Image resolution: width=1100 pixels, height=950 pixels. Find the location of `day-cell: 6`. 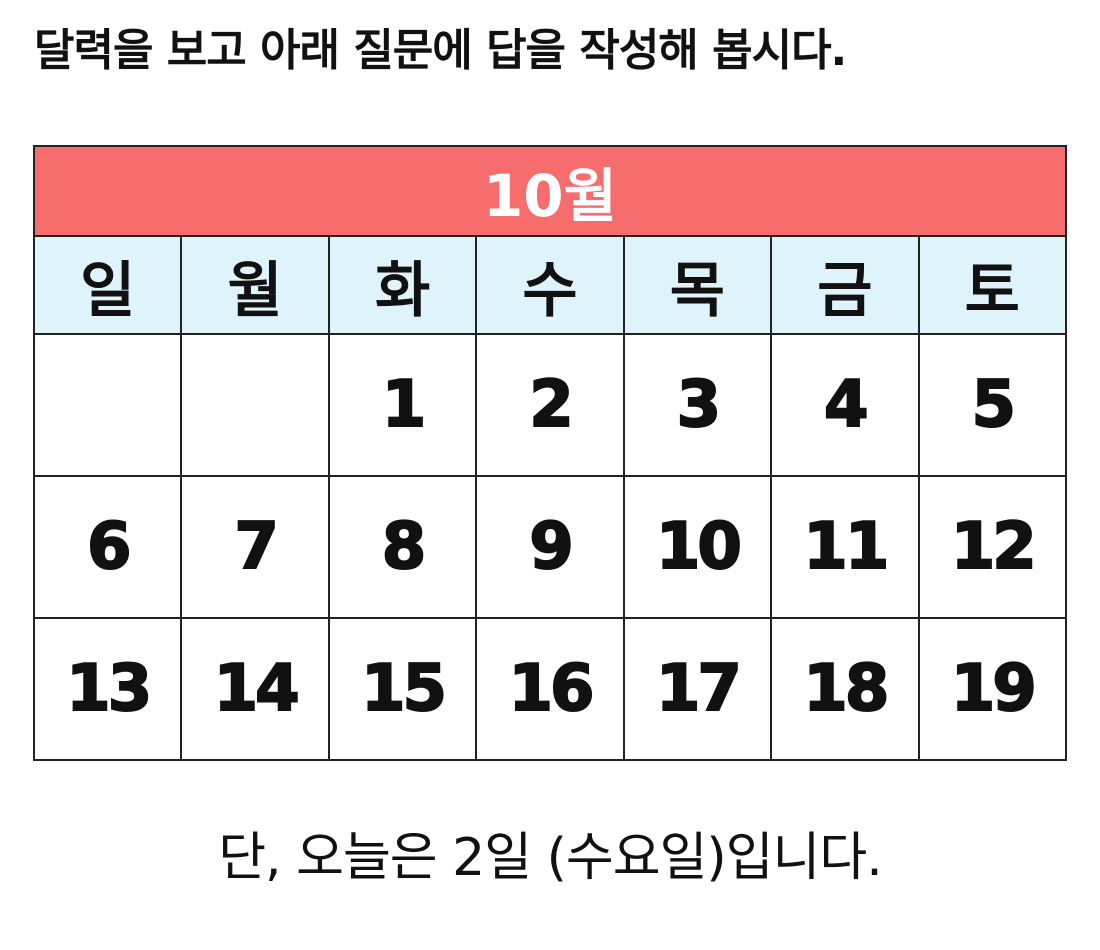

day-cell: 6 is located at coordinates (107, 547).